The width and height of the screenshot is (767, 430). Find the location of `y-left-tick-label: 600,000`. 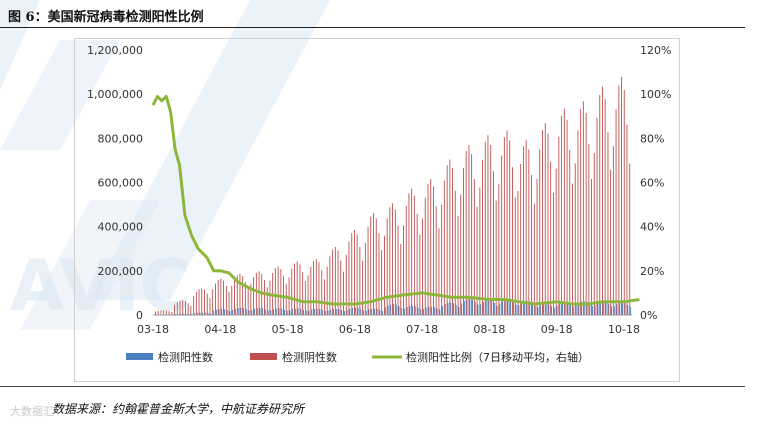

y-left-tick-label: 600,000 is located at coordinates (121, 183).